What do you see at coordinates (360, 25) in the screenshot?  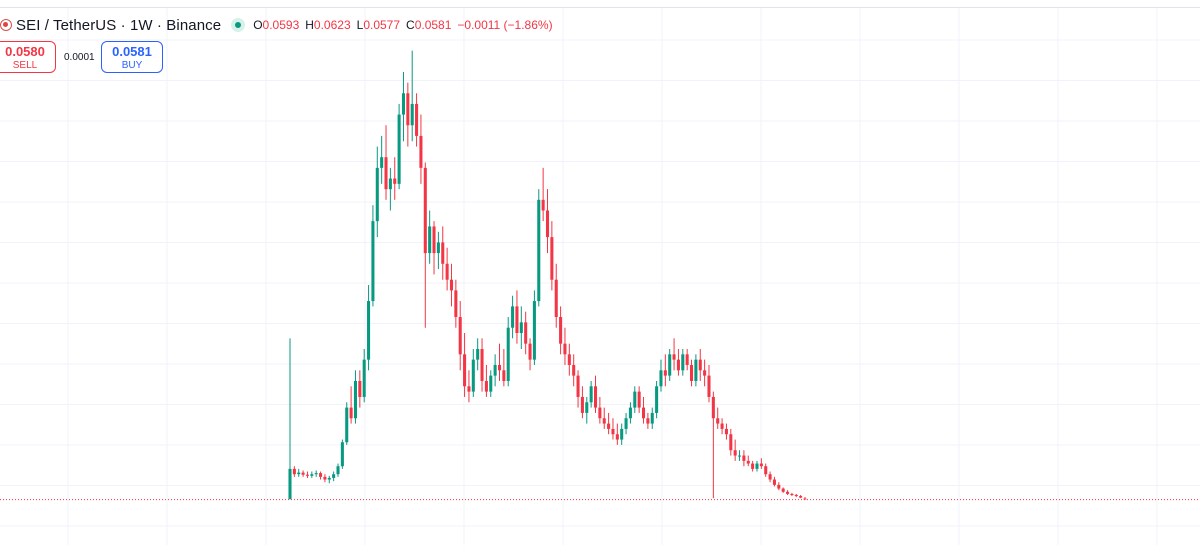 I see `low-label: L` at bounding box center [360, 25].